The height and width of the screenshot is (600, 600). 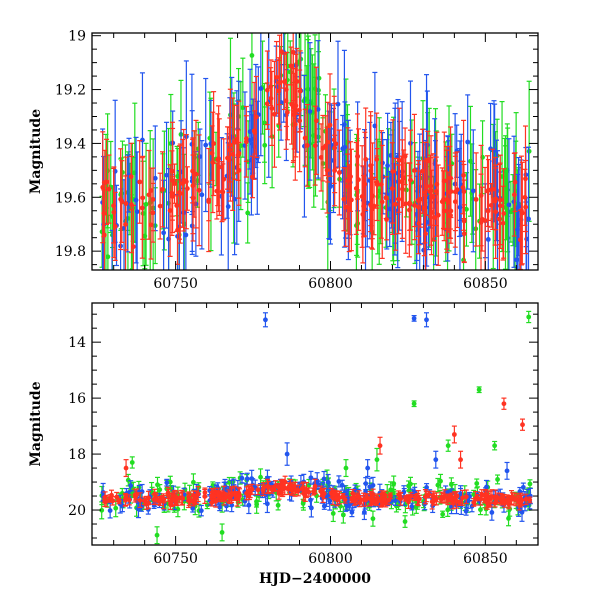 I want to click on y-tick-label: 19.2, so click(x=70, y=91).